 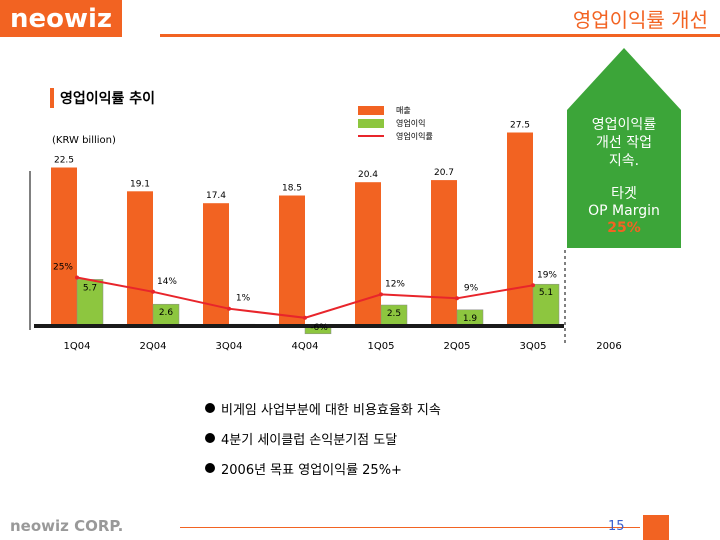 What do you see at coordinates (624, 194) in the screenshot?
I see `target-line1: 타겟` at bounding box center [624, 194].